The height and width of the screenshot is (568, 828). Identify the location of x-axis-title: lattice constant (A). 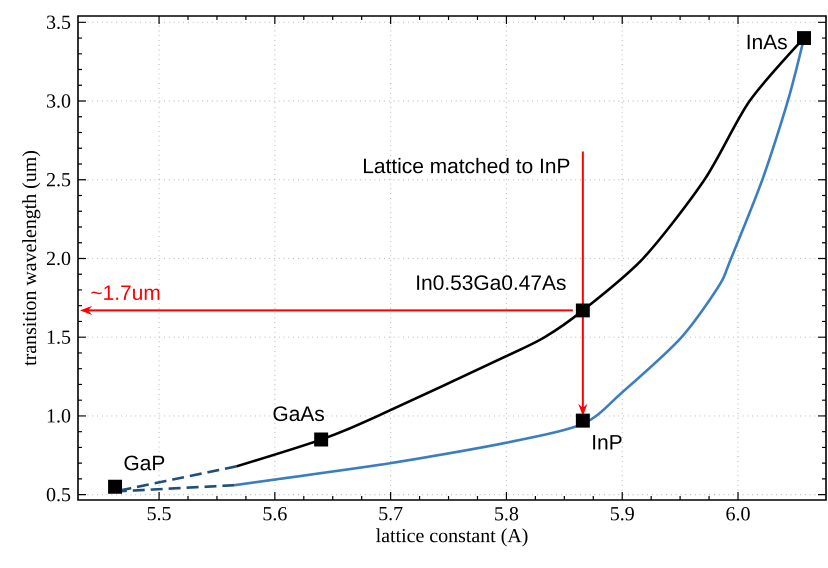
(452, 537).